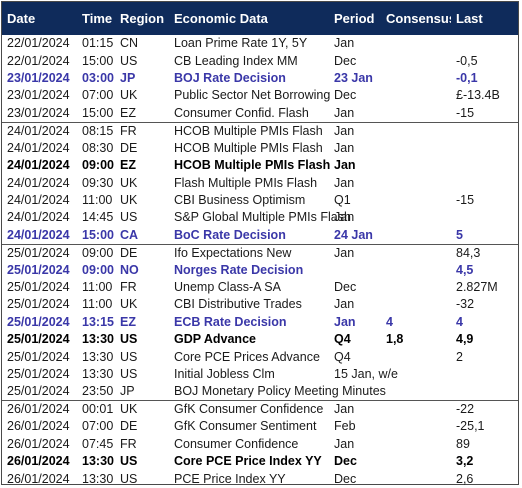 This screenshot has height=488, width=522. What do you see at coordinates (238, 304) in the screenshot?
I see `economic-data-cell: CBI Distributive Trades` at bounding box center [238, 304].